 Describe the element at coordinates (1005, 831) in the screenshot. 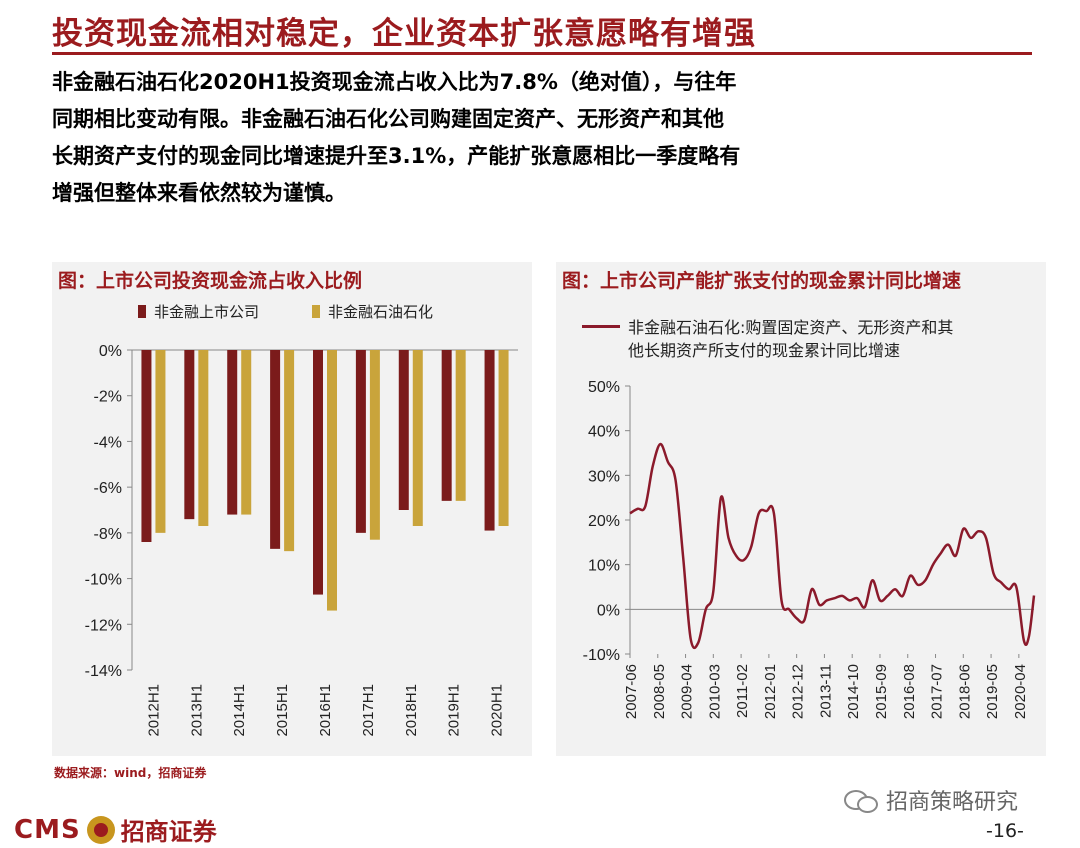

I see `page-number: -16-` at that location.